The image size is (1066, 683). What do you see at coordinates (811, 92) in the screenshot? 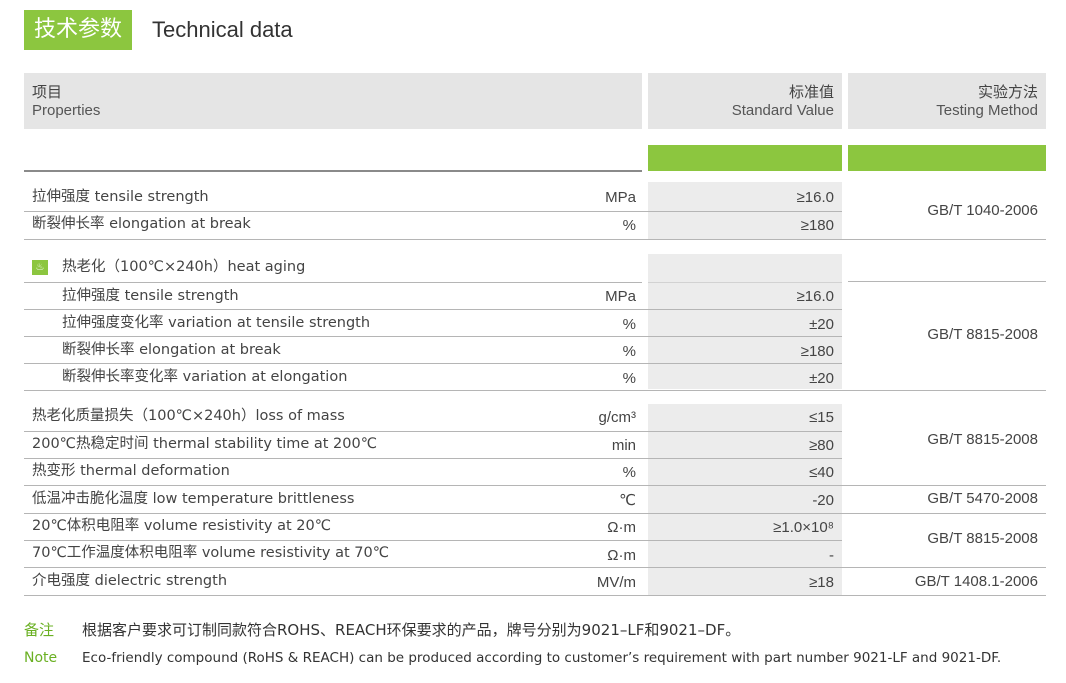
I see `header-standard-value-cn: 标准值` at bounding box center [811, 92].